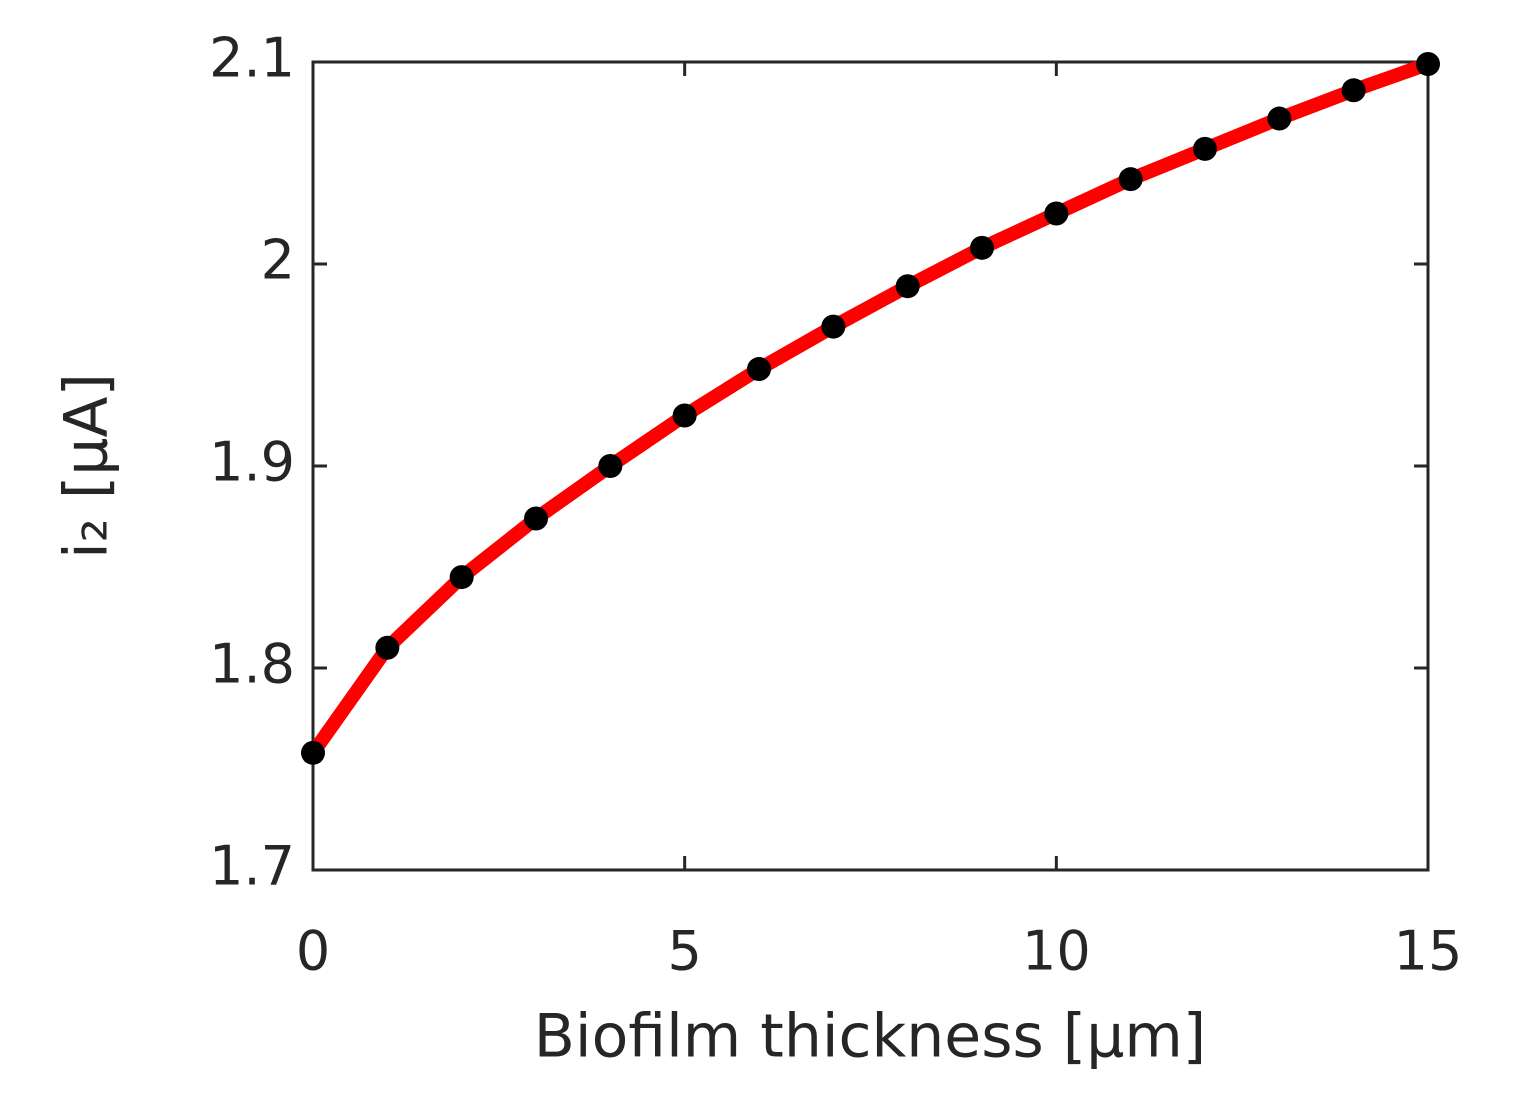 The height and width of the screenshot is (1113, 1516). Describe the element at coordinates (1056, 951) in the screenshot. I see `x-tick-label: 10` at that location.